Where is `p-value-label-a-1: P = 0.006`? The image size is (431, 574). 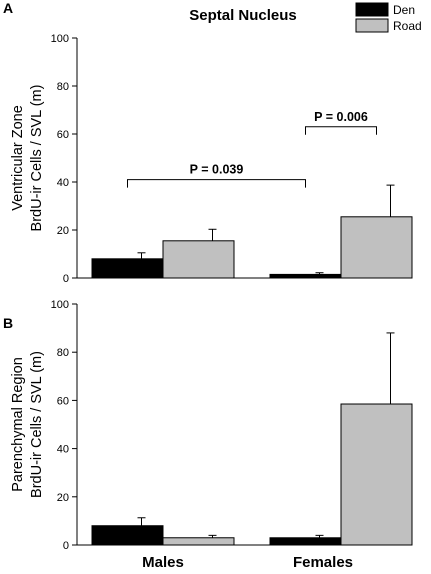
p-value-label-a-1: P = 0.006 is located at coordinates (341, 117).